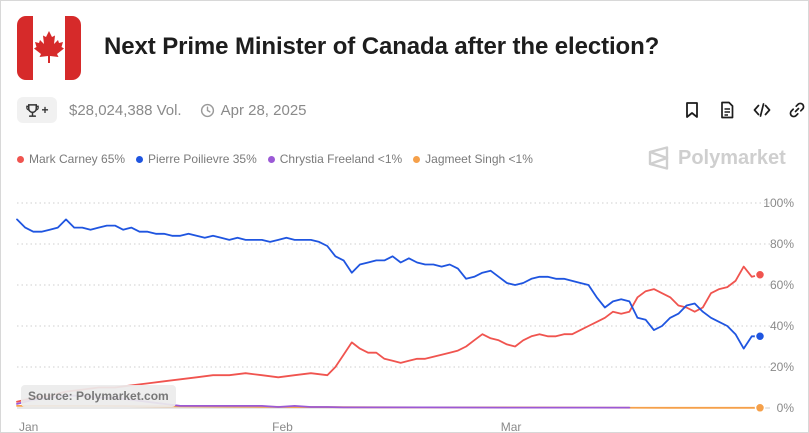 The height and width of the screenshot is (433, 809). I want to click on trophy-icon, so click(33, 110).